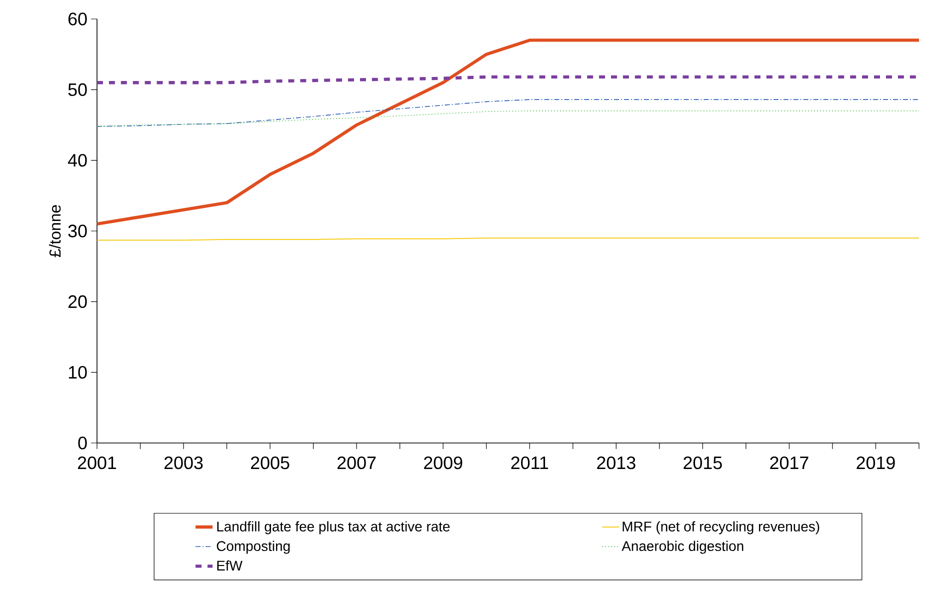  I want to click on x-tick-label: 2005, so click(270, 463).